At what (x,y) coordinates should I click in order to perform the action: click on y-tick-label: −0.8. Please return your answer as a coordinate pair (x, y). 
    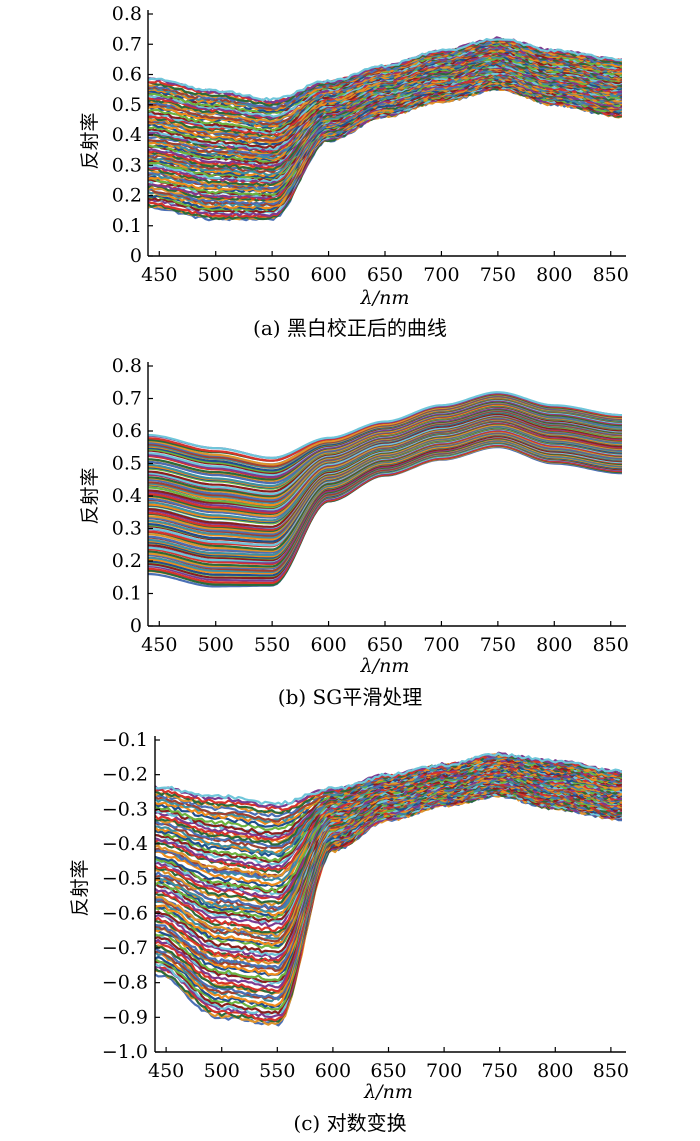
    Looking at the image, I should click on (125, 983).